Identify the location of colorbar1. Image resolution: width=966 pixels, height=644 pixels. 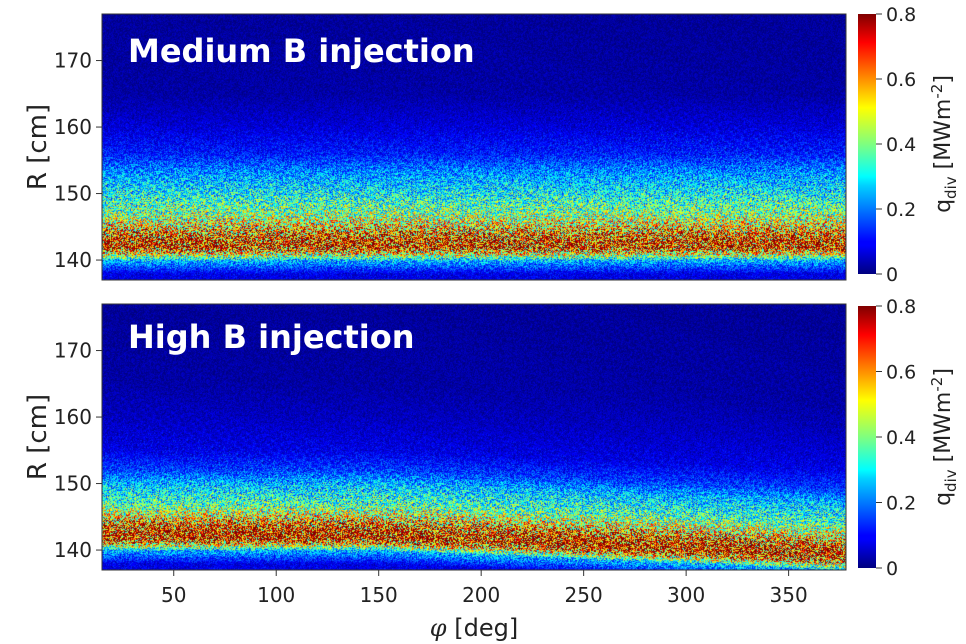
(867, 144).